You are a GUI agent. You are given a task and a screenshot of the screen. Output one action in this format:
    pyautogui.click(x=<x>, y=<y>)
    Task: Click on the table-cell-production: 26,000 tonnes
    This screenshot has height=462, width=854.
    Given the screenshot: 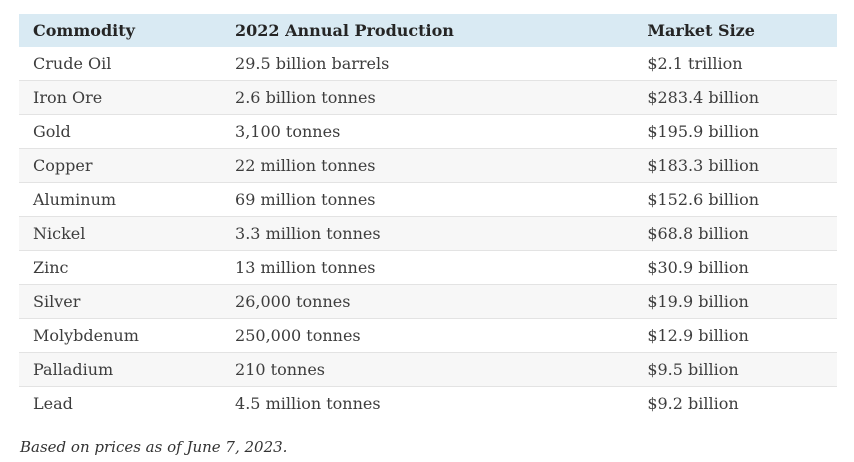 What is the action you would take?
    pyautogui.click(x=427, y=301)
    